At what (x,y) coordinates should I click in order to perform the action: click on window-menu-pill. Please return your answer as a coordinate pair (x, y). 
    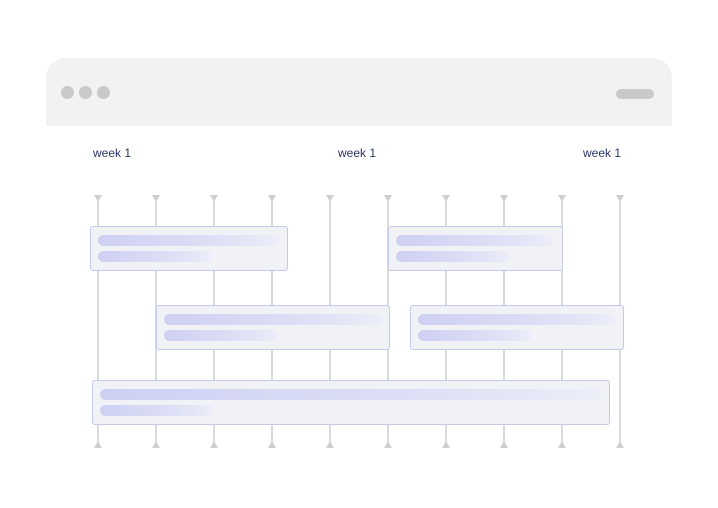
    Looking at the image, I should click on (635, 94).